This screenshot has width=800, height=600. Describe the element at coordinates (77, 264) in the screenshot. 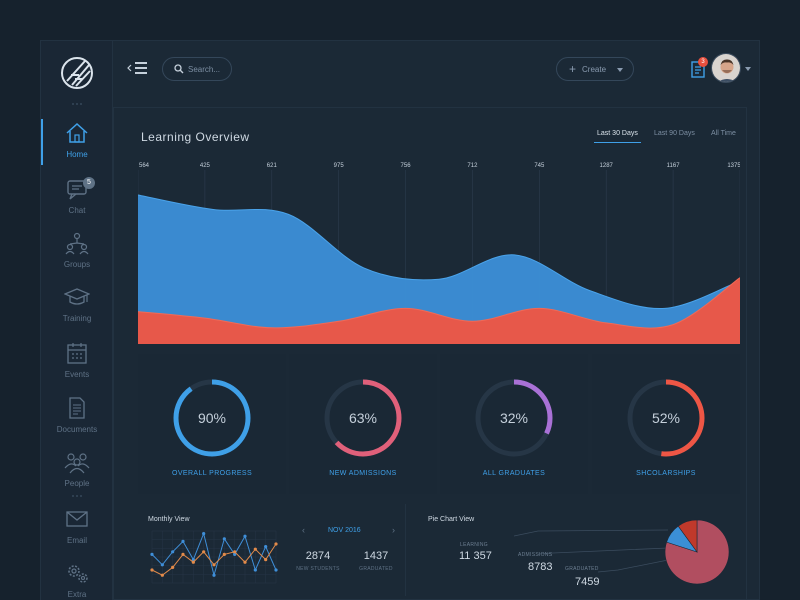

I see `sidebar-item-label: Groups` at that location.